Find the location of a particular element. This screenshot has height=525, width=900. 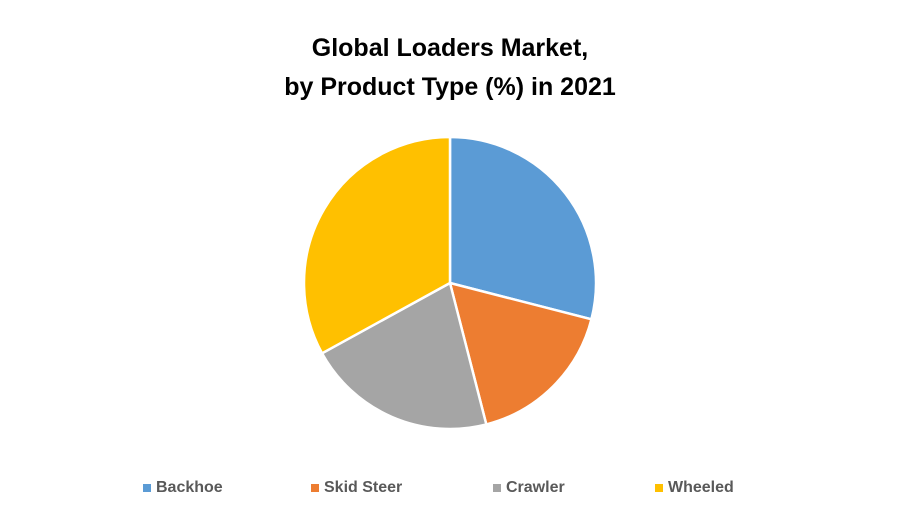

legend-label: Wheeled is located at coordinates (701, 487).